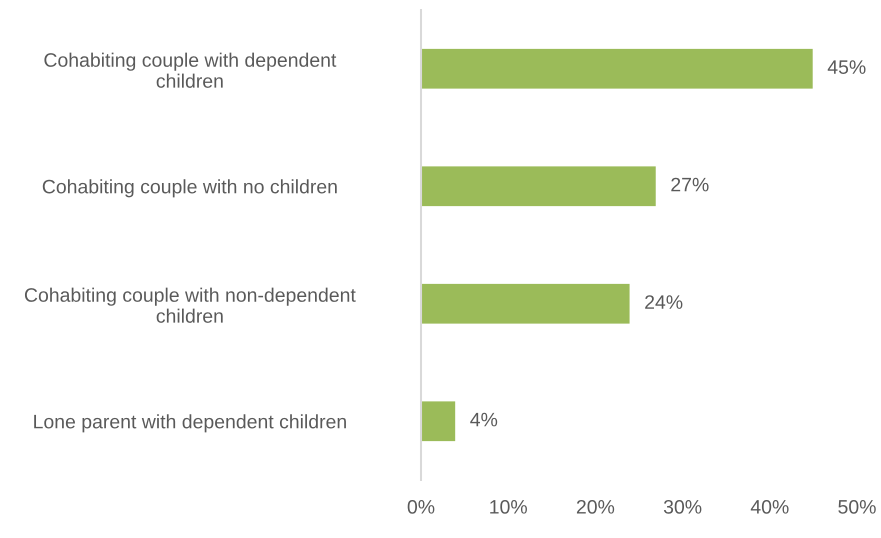 The image size is (881, 538). I want to click on y-tick-label: Cohabiting couple with no children, so click(189, 188).